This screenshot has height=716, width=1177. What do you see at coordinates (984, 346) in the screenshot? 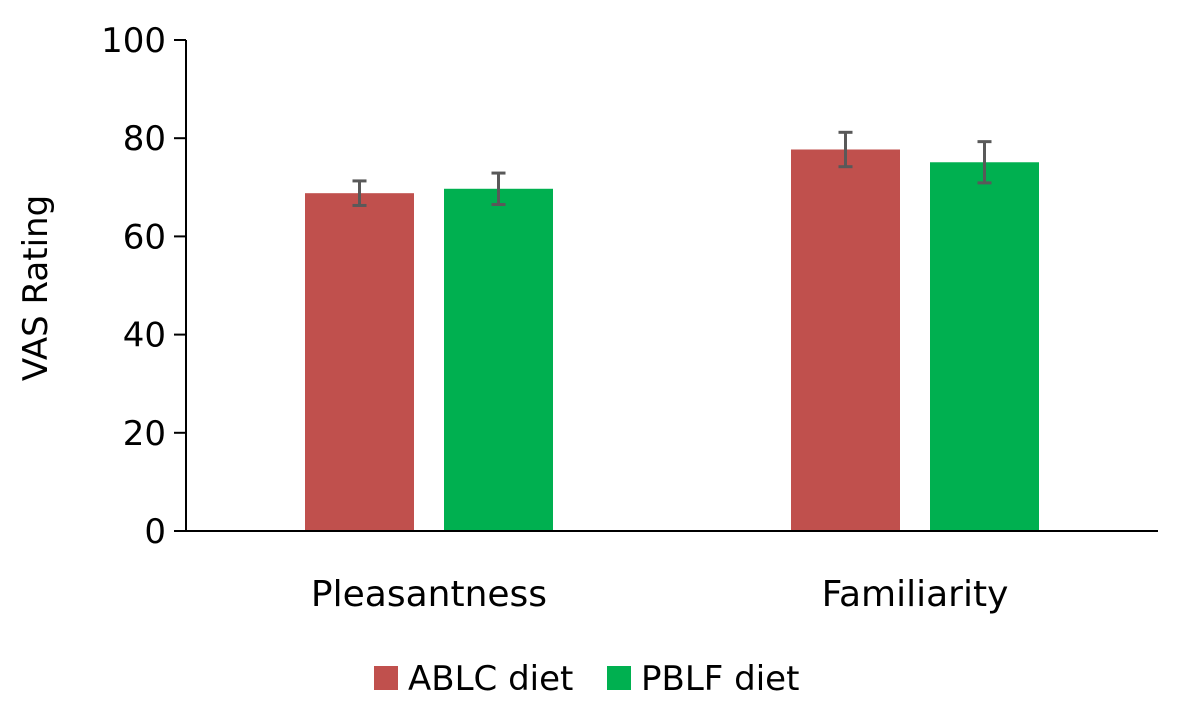
I see `bar-pblf-diet-familiarity` at bounding box center [984, 346].